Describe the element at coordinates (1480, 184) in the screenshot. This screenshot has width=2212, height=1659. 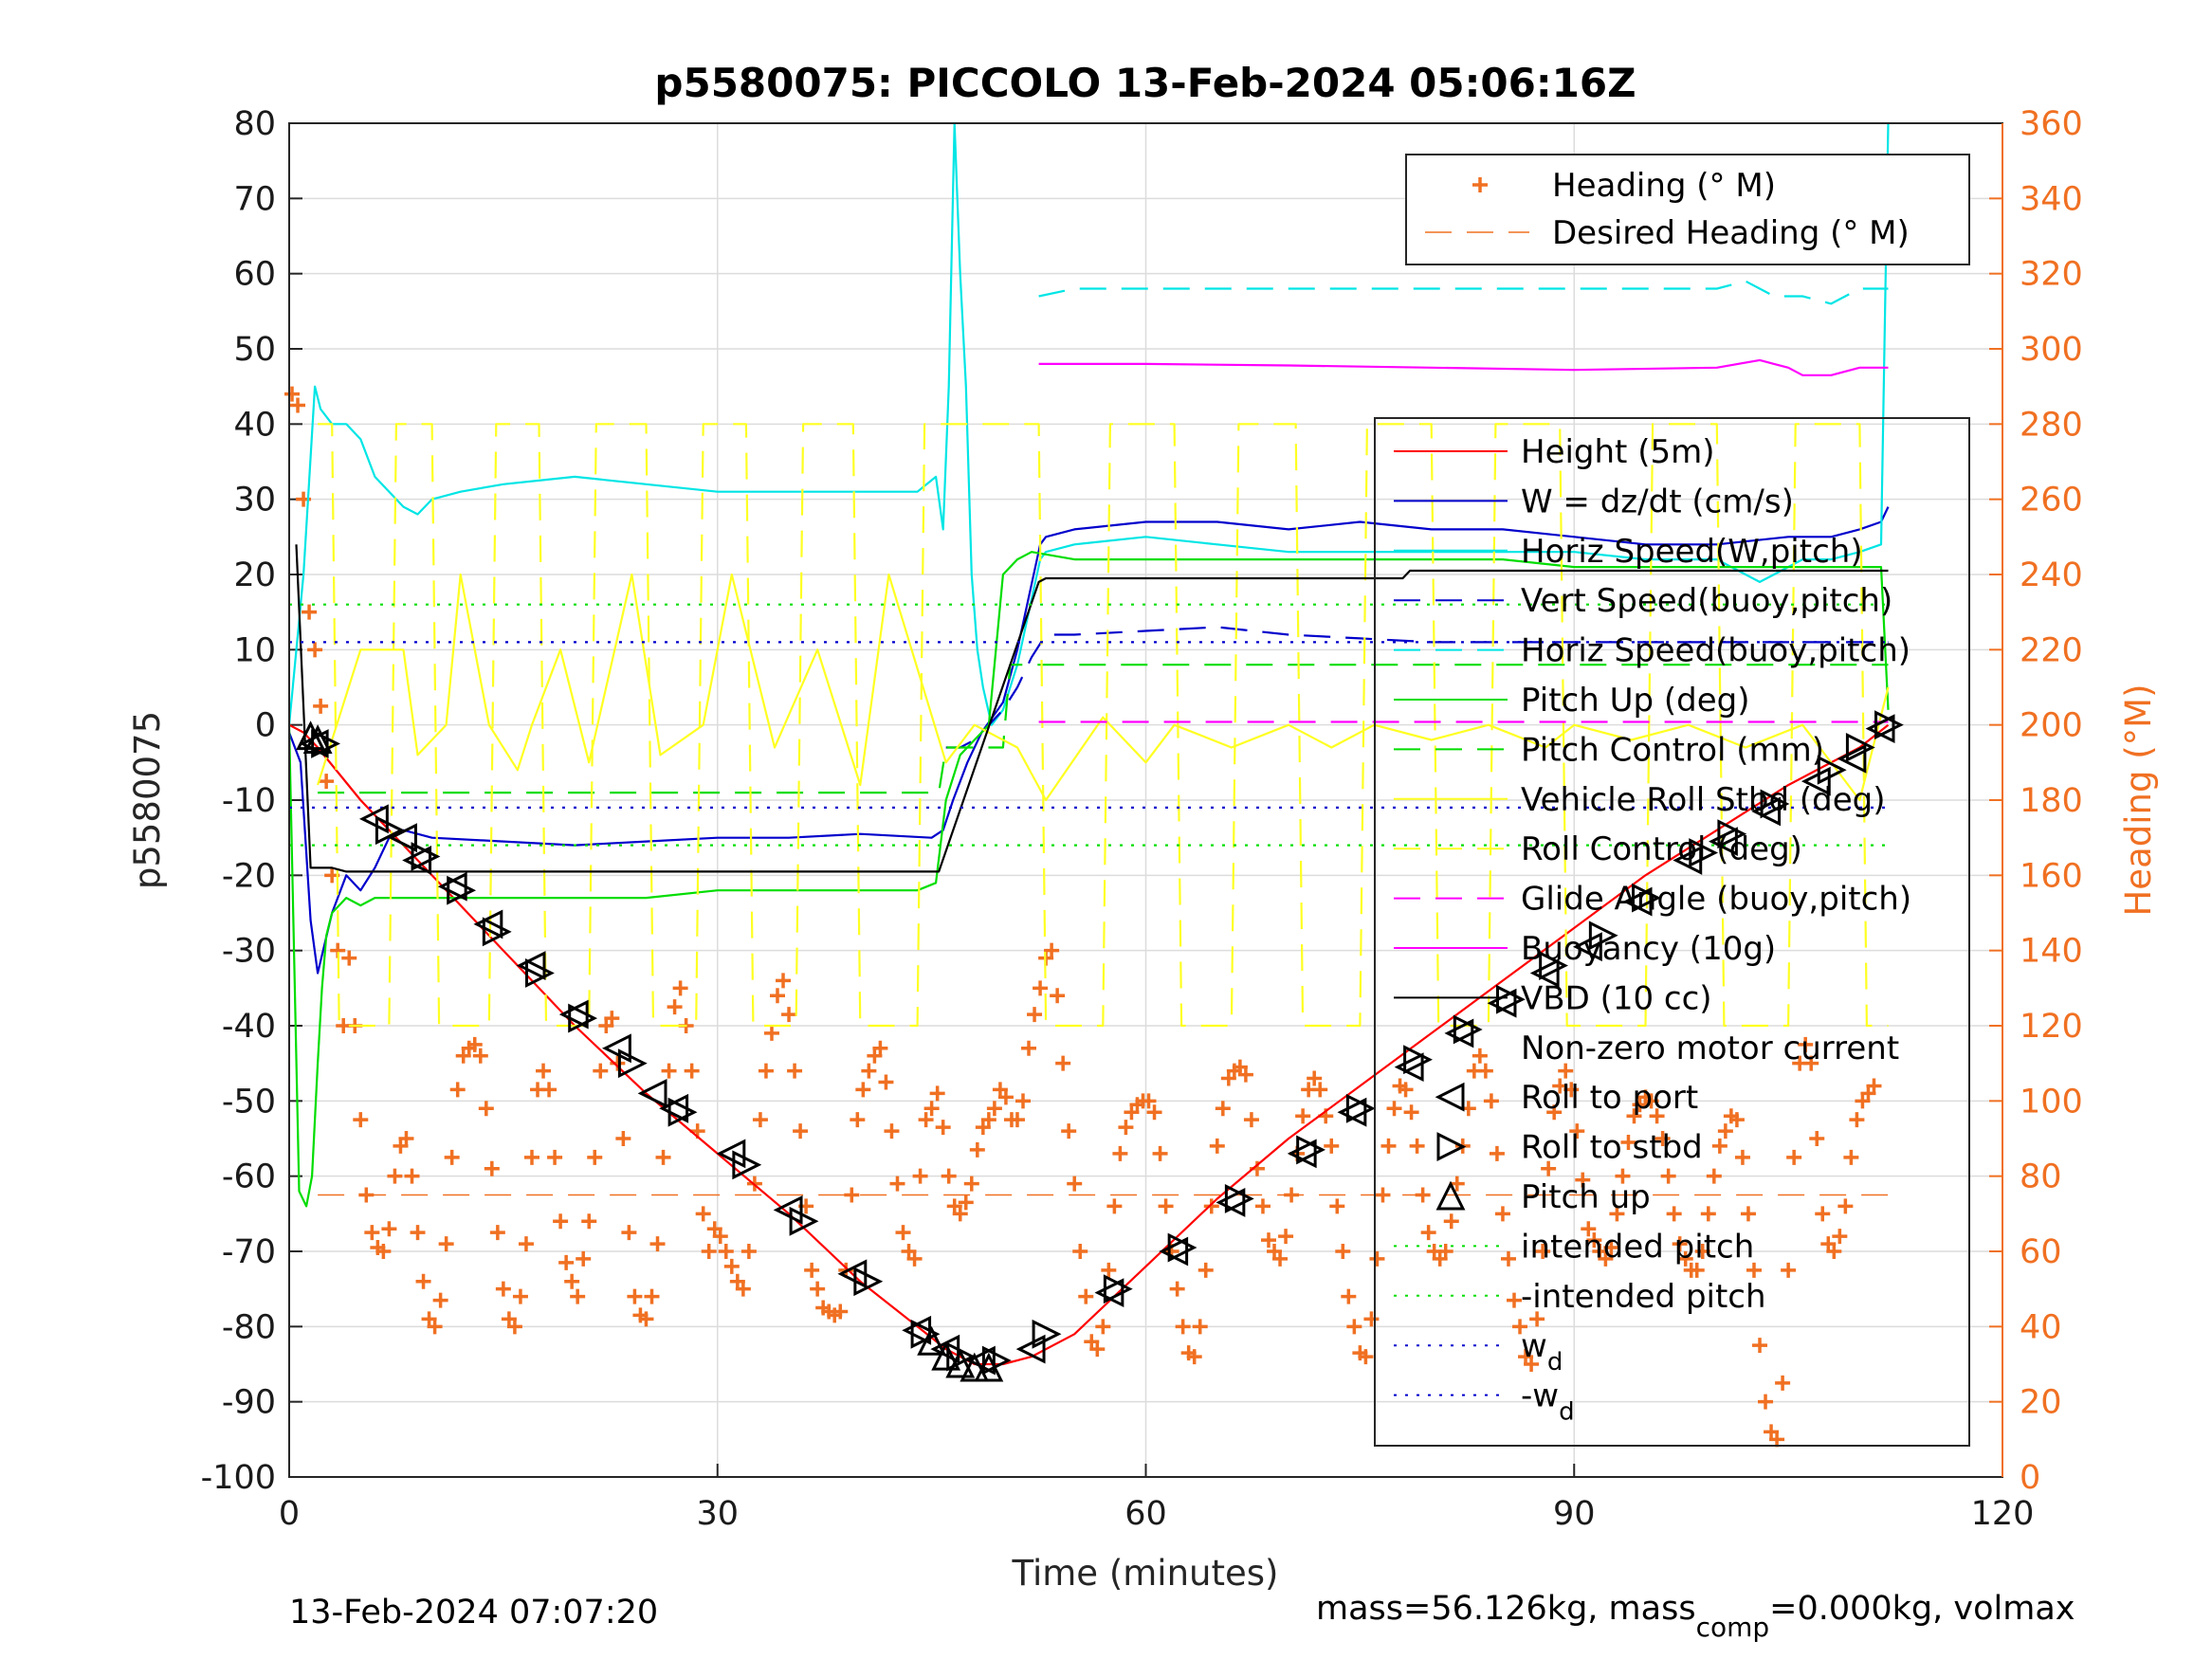
I see `legend-swatch-heading` at that location.